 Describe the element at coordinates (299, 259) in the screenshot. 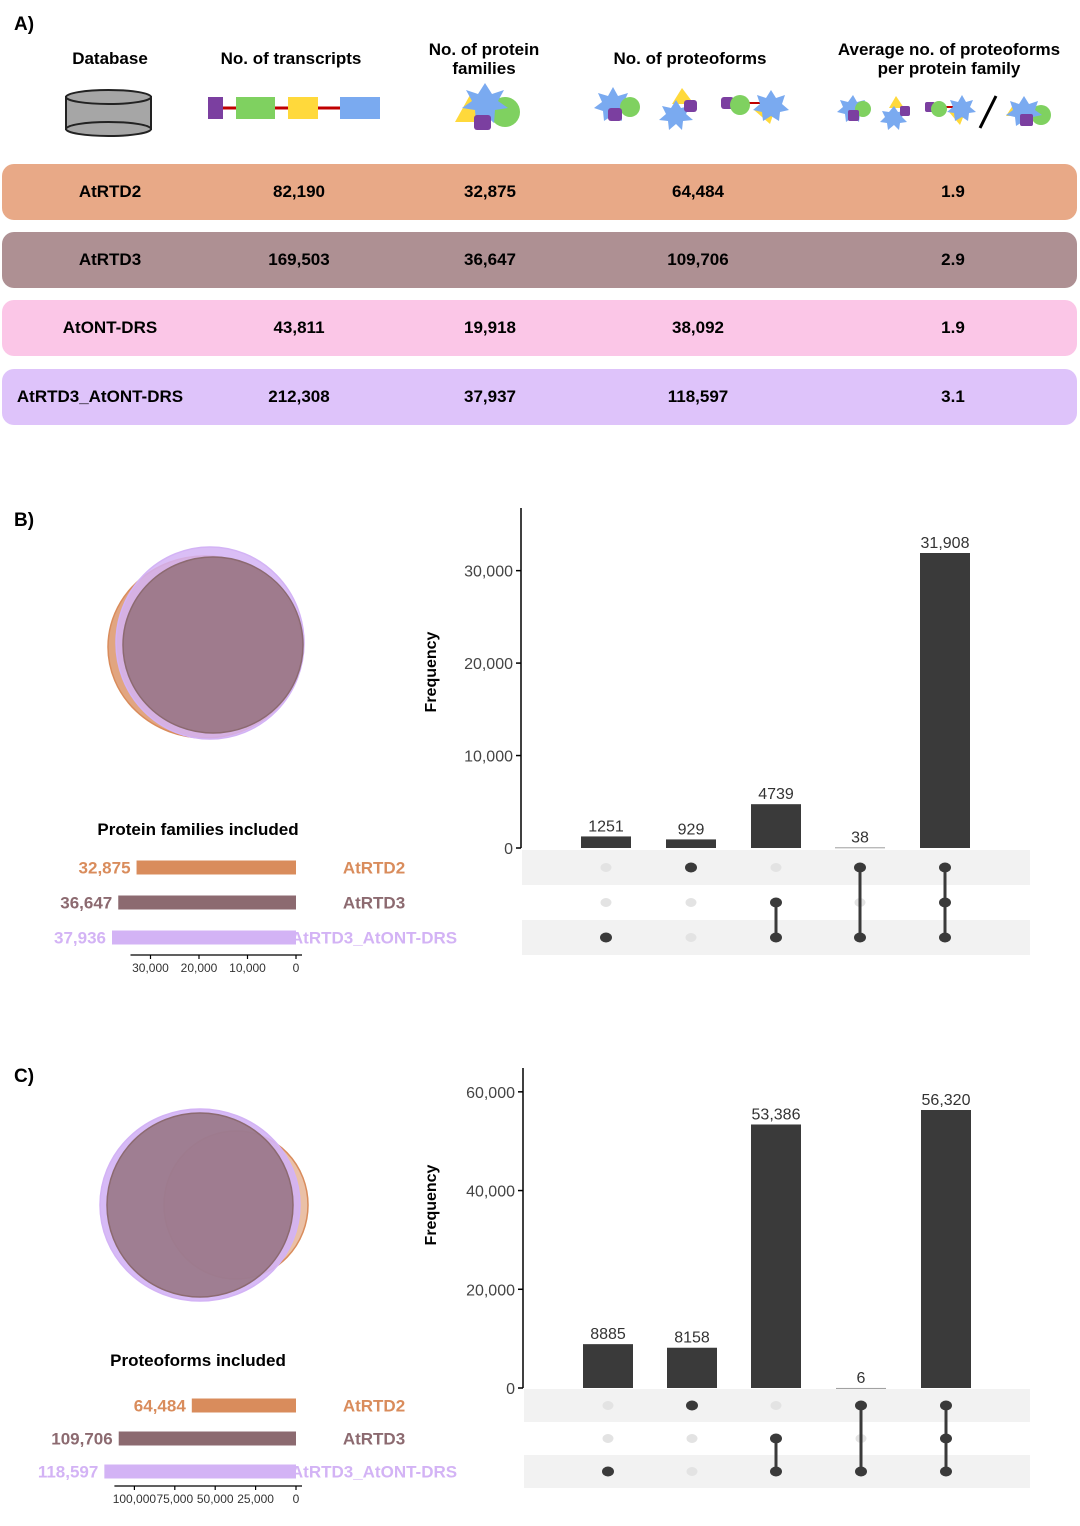

I see `row-transcripts: 169,503` at that location.